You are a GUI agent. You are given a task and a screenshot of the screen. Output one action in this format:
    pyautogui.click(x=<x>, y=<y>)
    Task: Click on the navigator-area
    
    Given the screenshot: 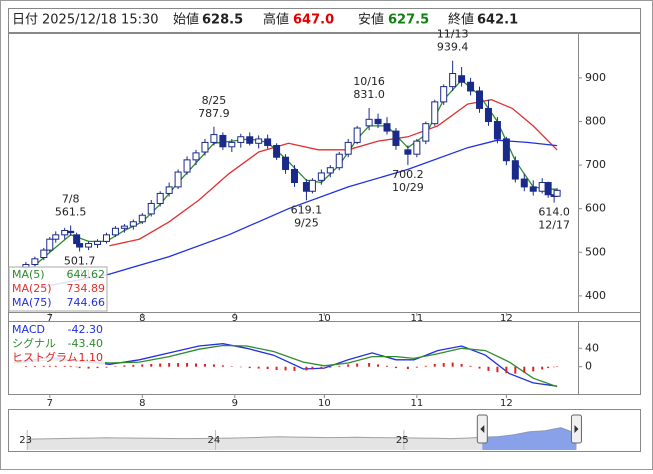 What is the action you would take?
    pyautogui.click(x=302, y=438)
    